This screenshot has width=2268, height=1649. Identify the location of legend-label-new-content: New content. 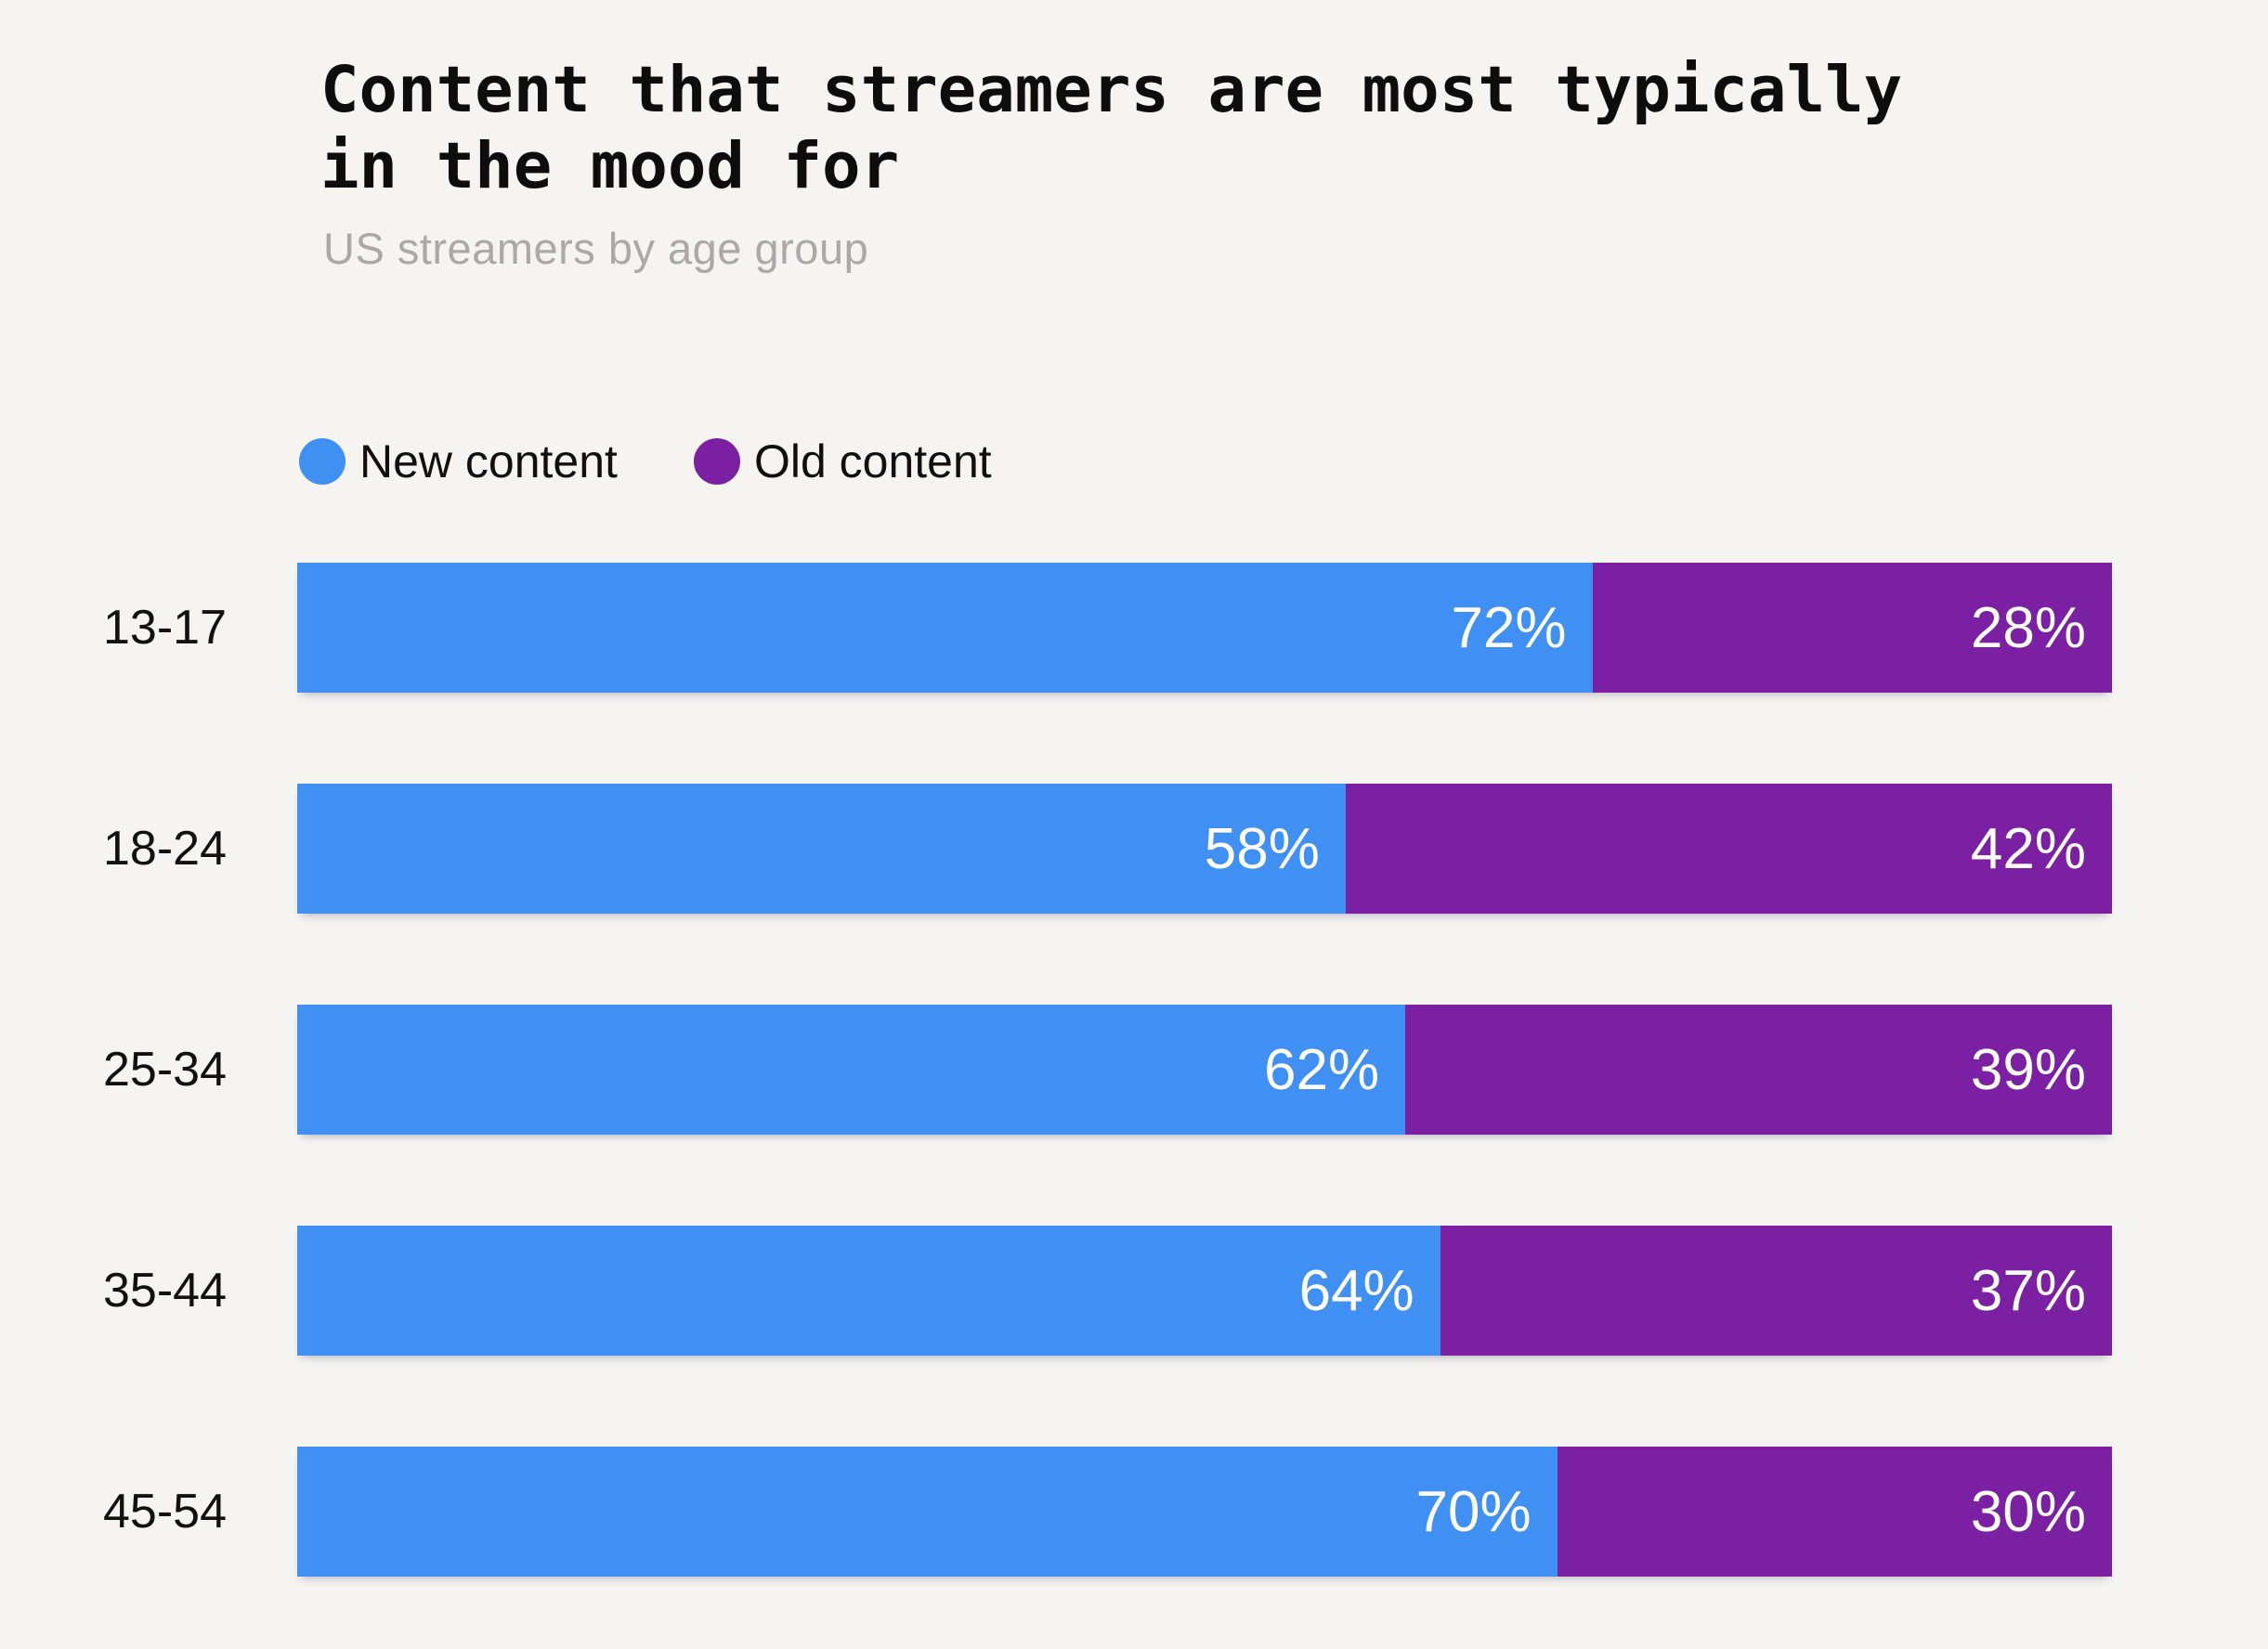
(488, 461).